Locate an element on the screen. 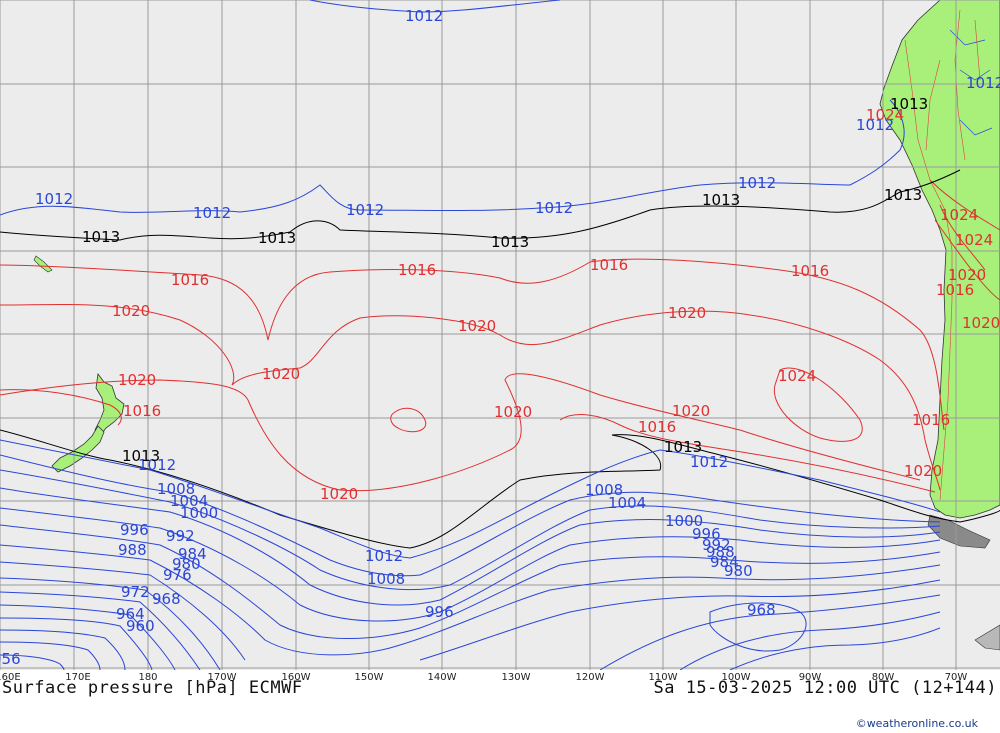  isobar-label: 976 is located at coordinates (177, 575).